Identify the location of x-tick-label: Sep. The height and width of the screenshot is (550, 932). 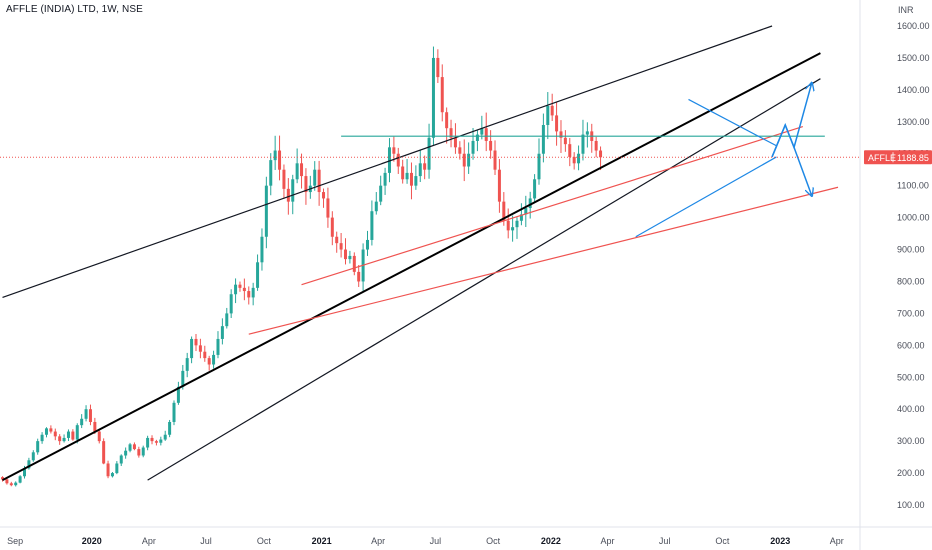
(15, 541).